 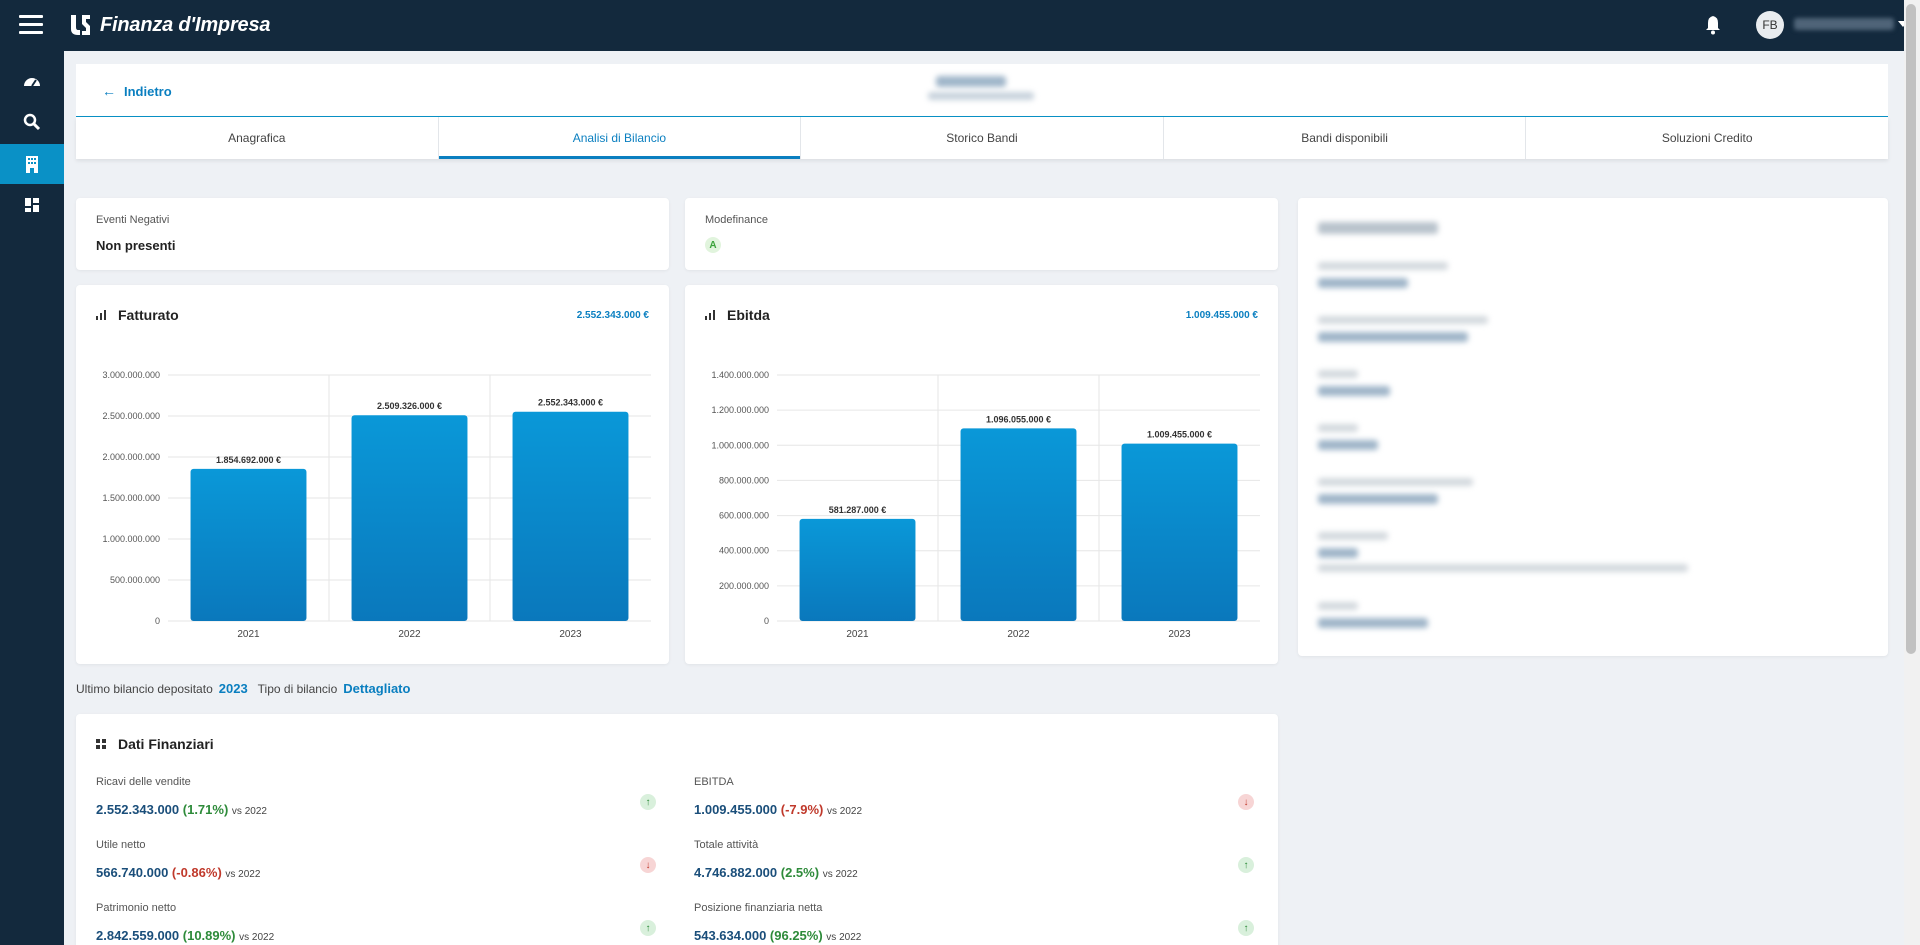 What do you see at coordinates (409, 634) in the screenshot?
I see `x-tick-label: 2022` at bounding box center [409, 634].